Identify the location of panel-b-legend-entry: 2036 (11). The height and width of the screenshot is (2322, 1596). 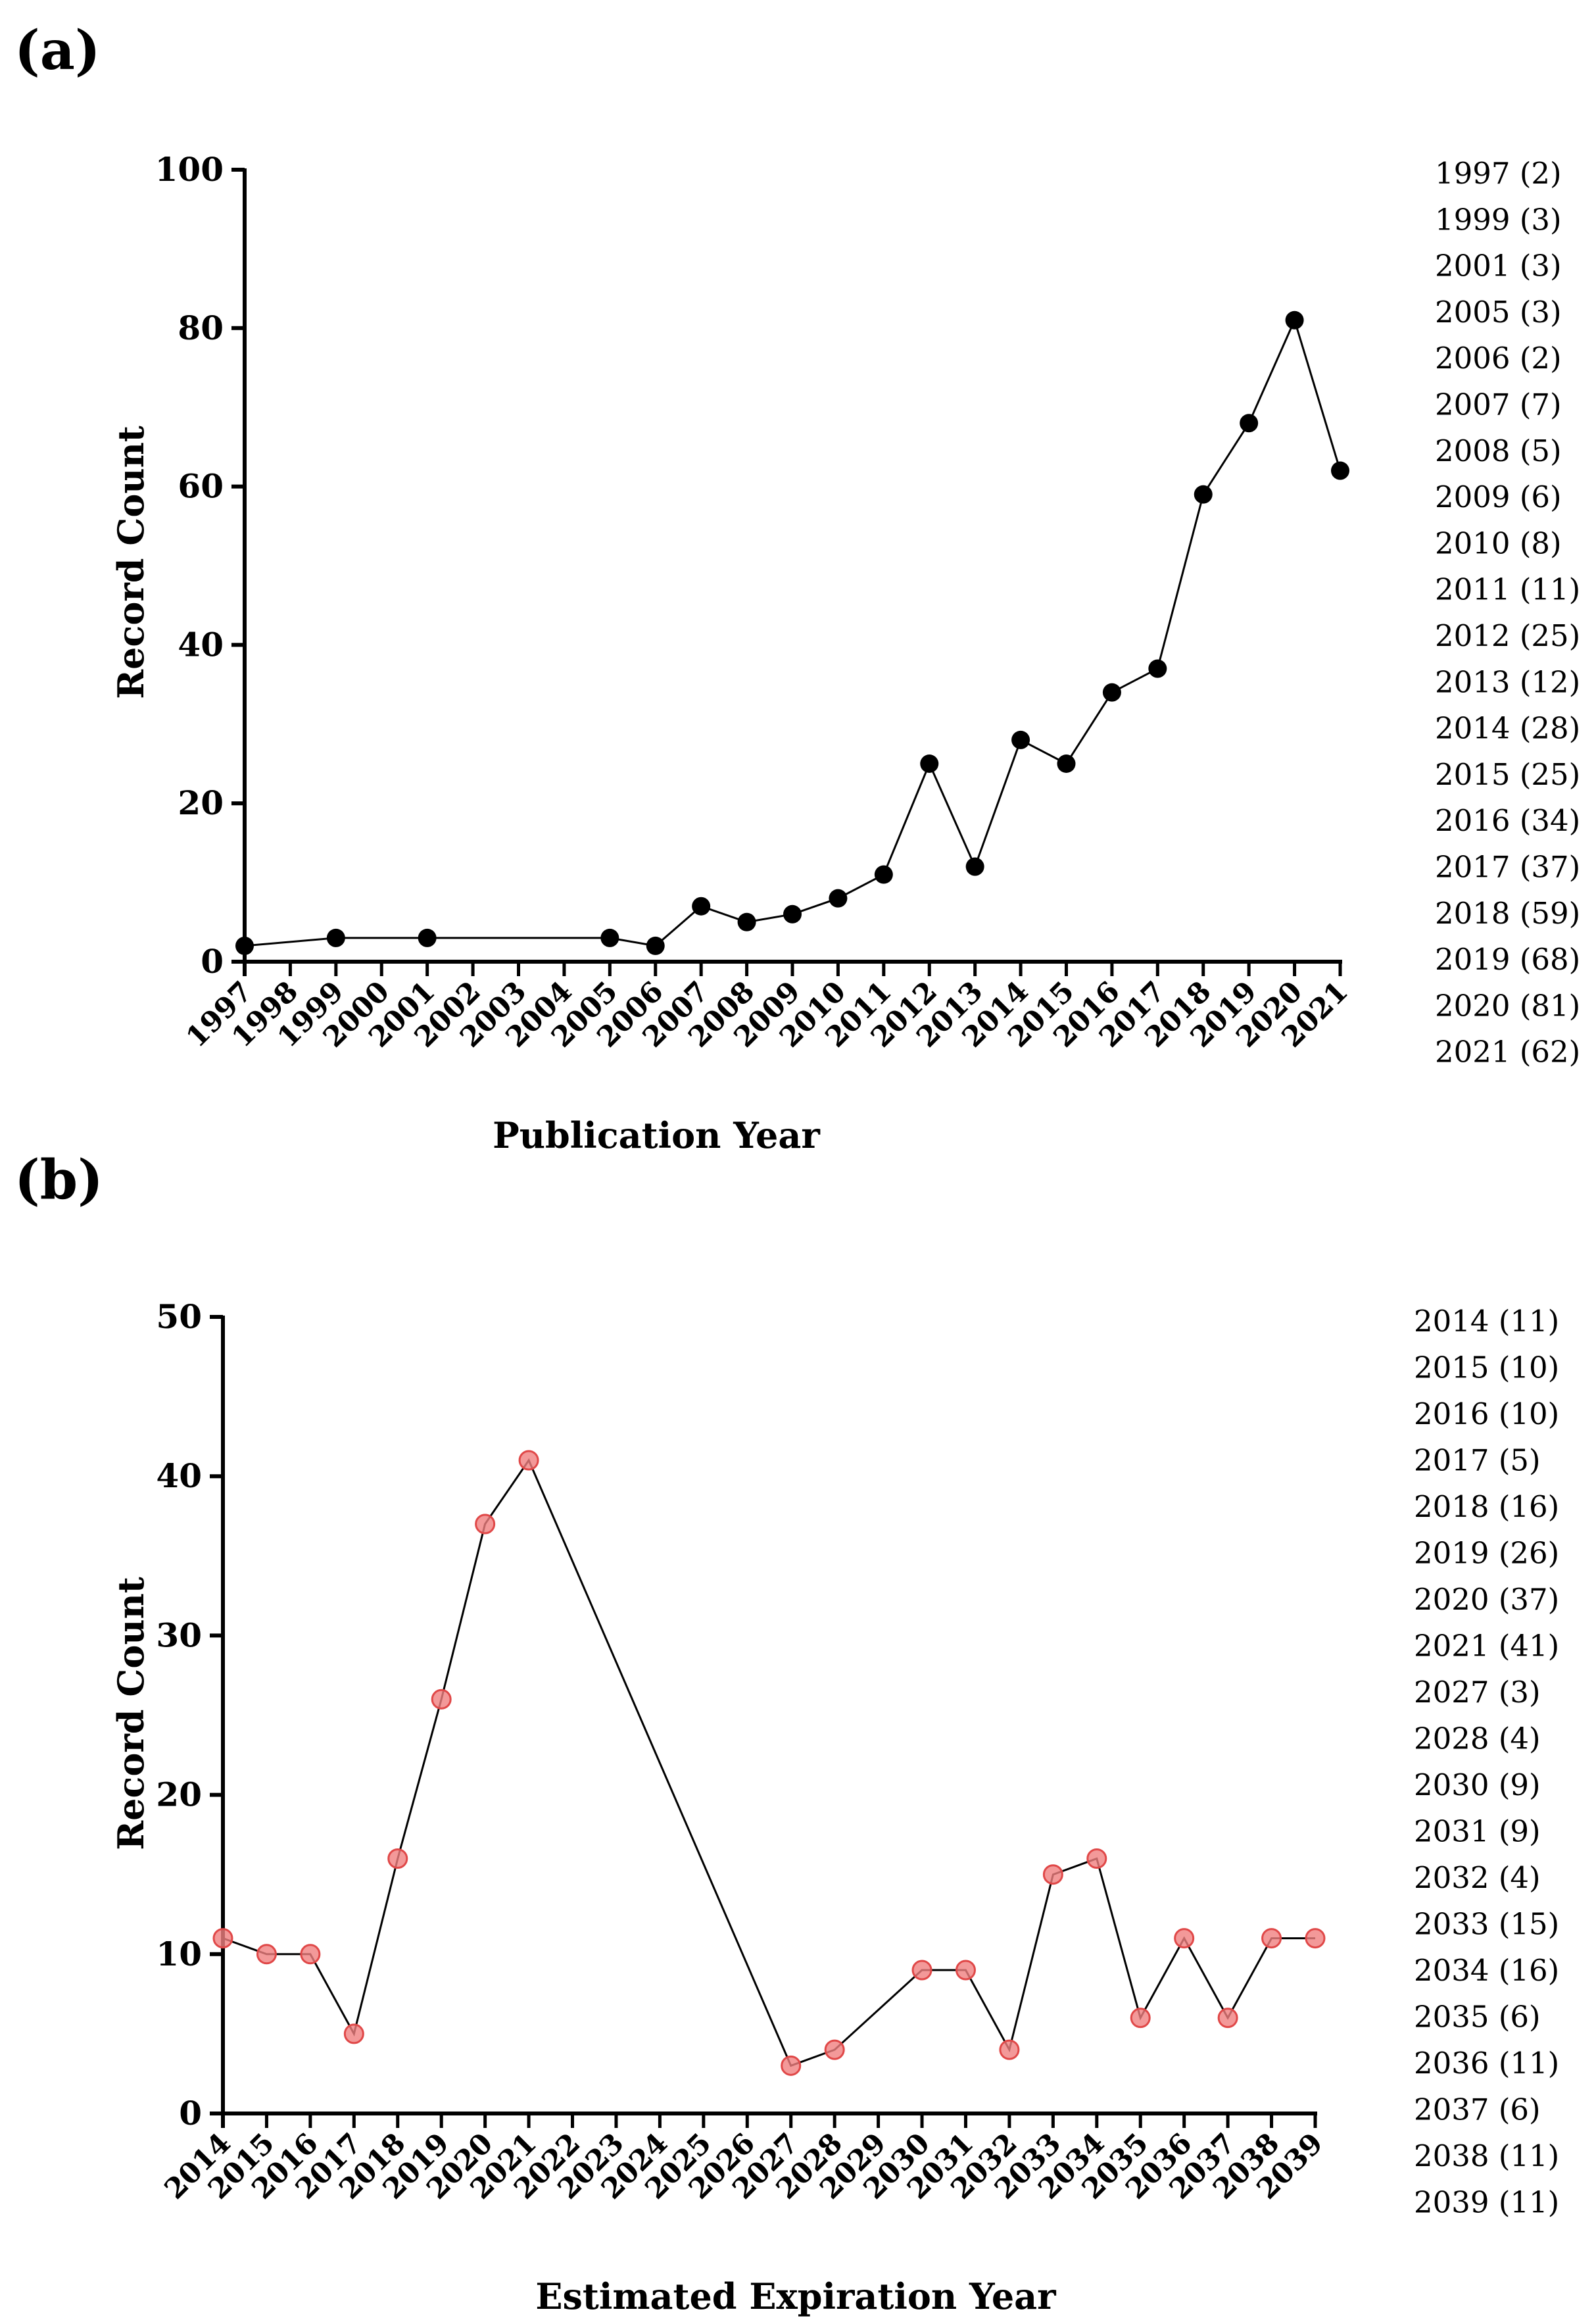
(1486, 2063).